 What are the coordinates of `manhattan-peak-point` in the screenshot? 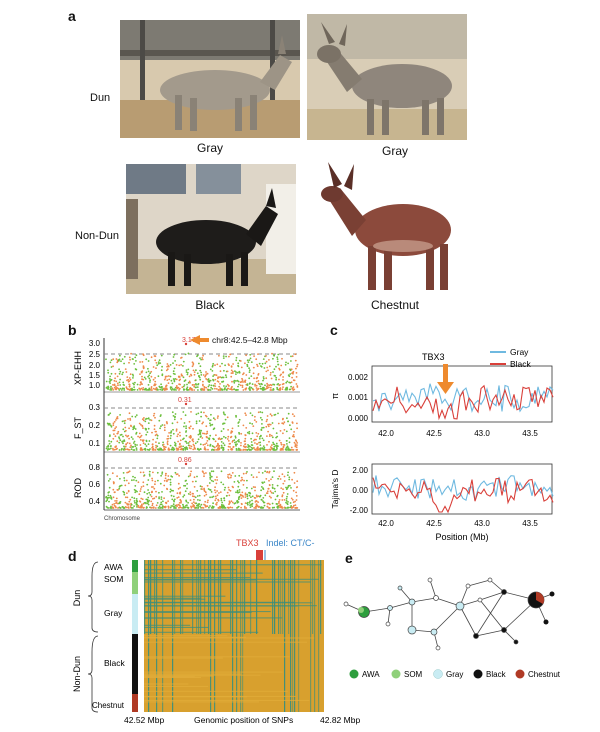 It's located at (186, 404).